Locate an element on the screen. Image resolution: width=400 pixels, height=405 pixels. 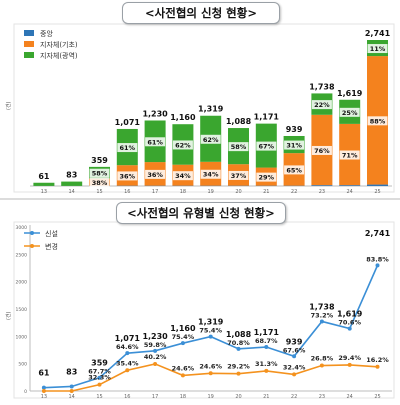
legend-swatch-local-wide is located at coordinates (29, 55).